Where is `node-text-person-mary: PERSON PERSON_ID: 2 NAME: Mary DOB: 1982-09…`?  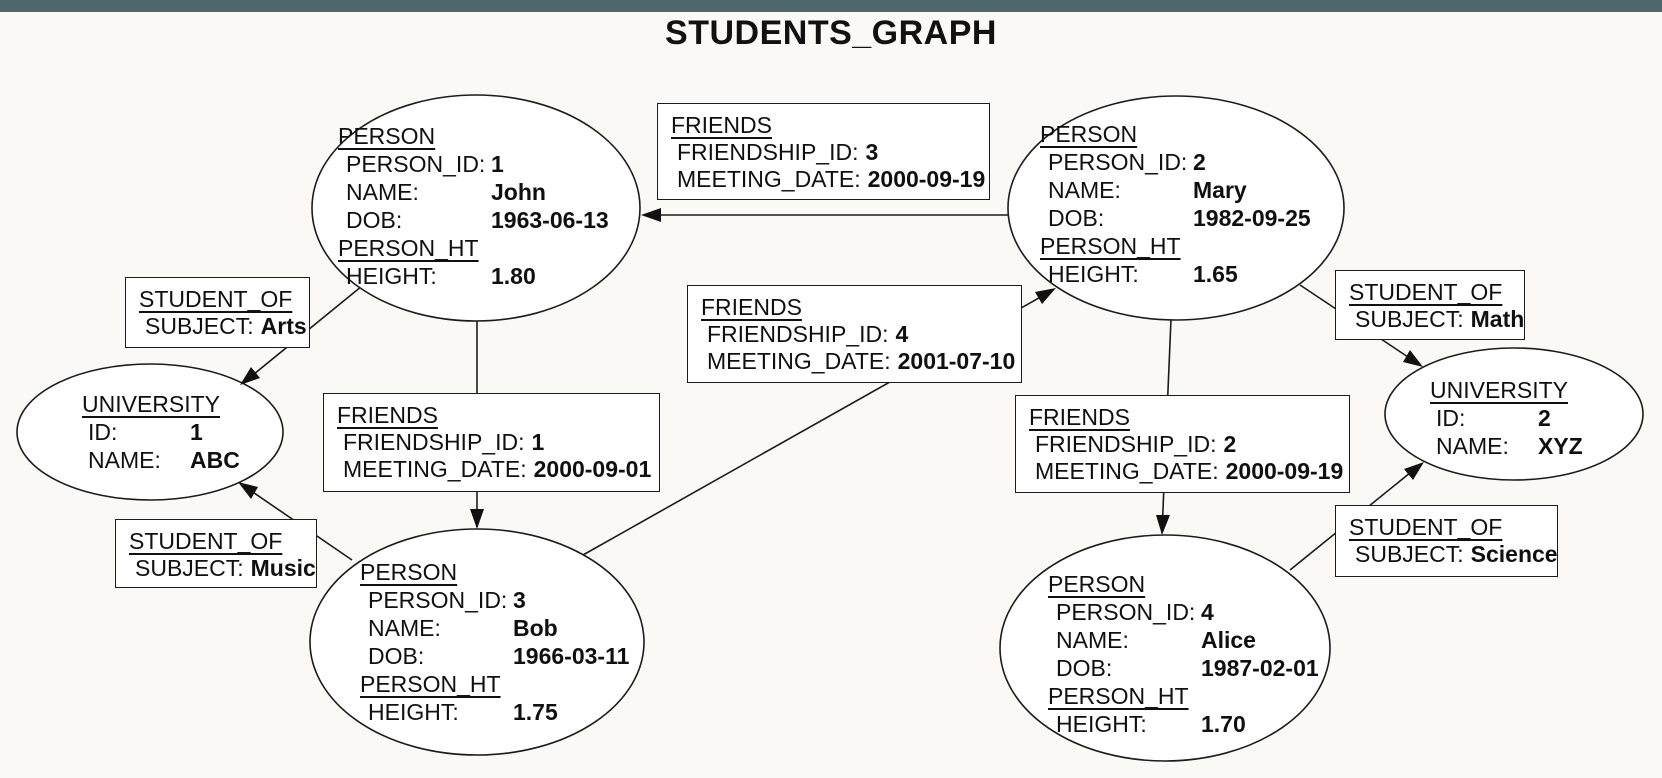 node-text-person-mary: PERSON PERSON_ID: 2 NAME: Mary DOB: 1982-09… is located at coordinates (1175, 204).